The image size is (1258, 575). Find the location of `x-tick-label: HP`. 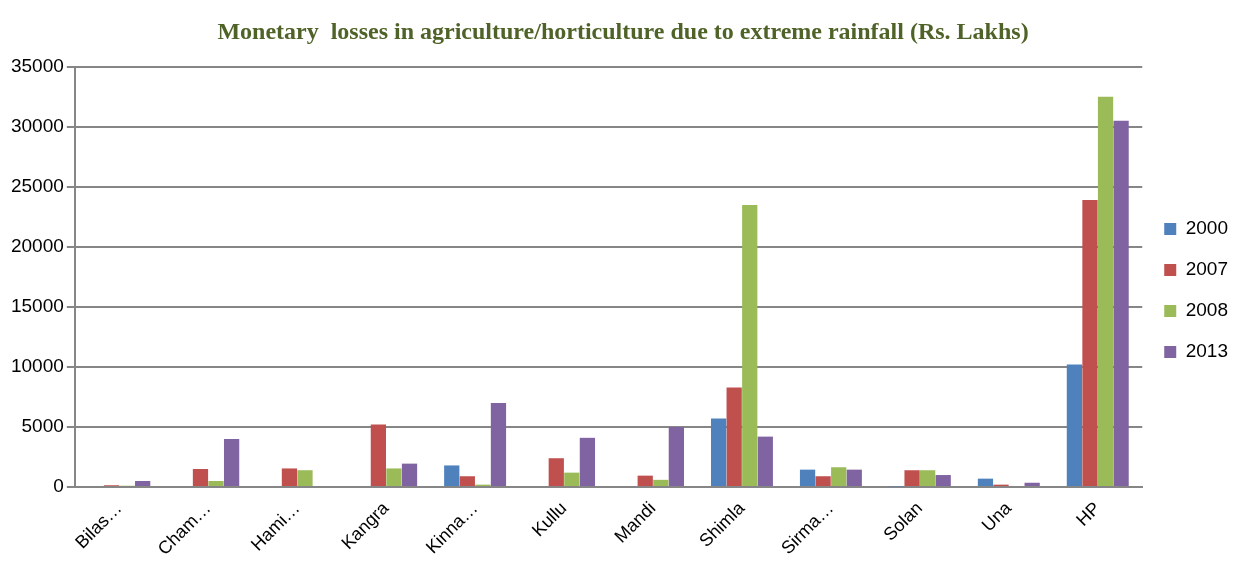

x-tick-label: HP is located at coordinates (1088, 513).